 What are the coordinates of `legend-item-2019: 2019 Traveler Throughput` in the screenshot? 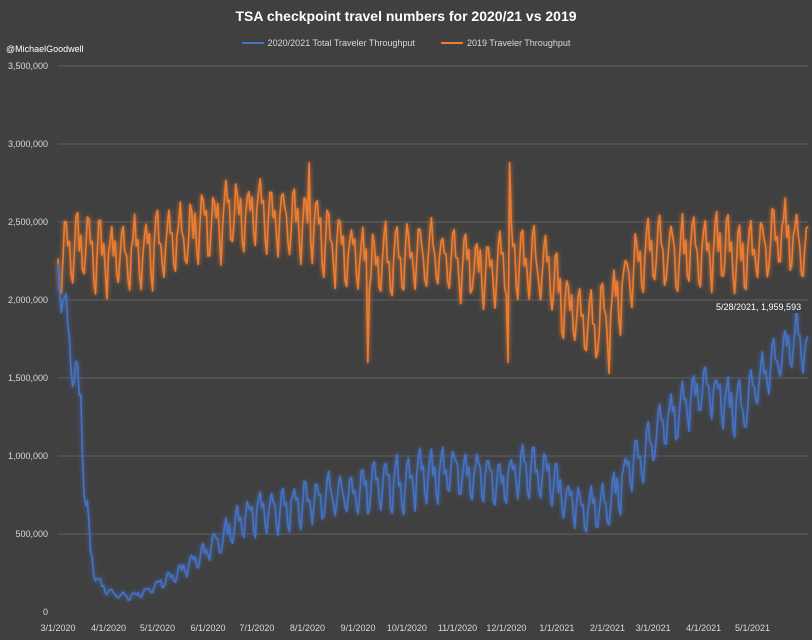 It's located at (505, 43).